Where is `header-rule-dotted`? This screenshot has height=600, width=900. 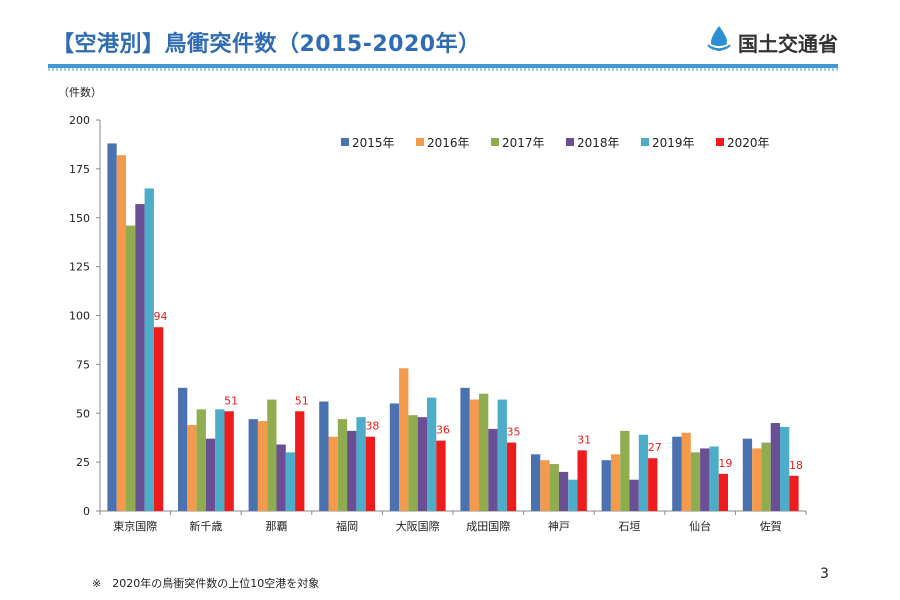
header-rule-dotted is located at coordinates (443, 69).